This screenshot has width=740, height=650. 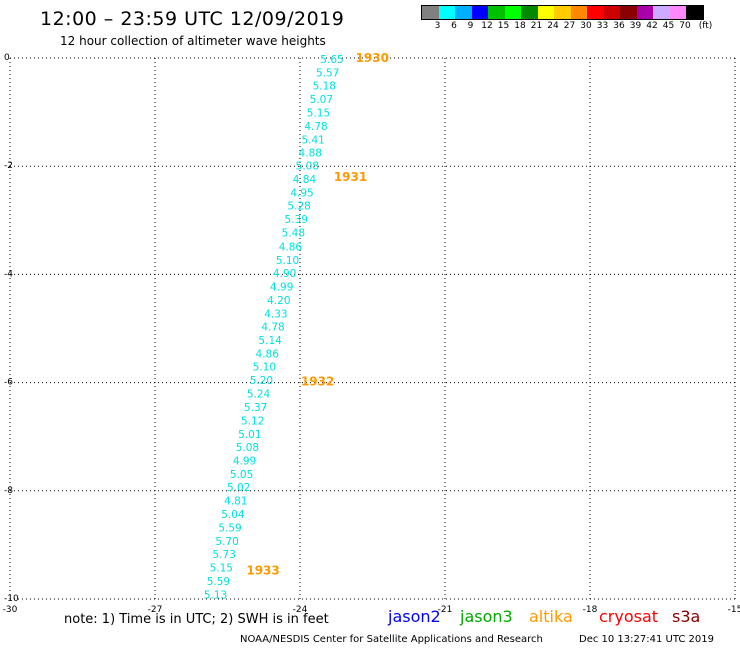 I want to click on color-scale-label: 45, so click(x=668, y=26).